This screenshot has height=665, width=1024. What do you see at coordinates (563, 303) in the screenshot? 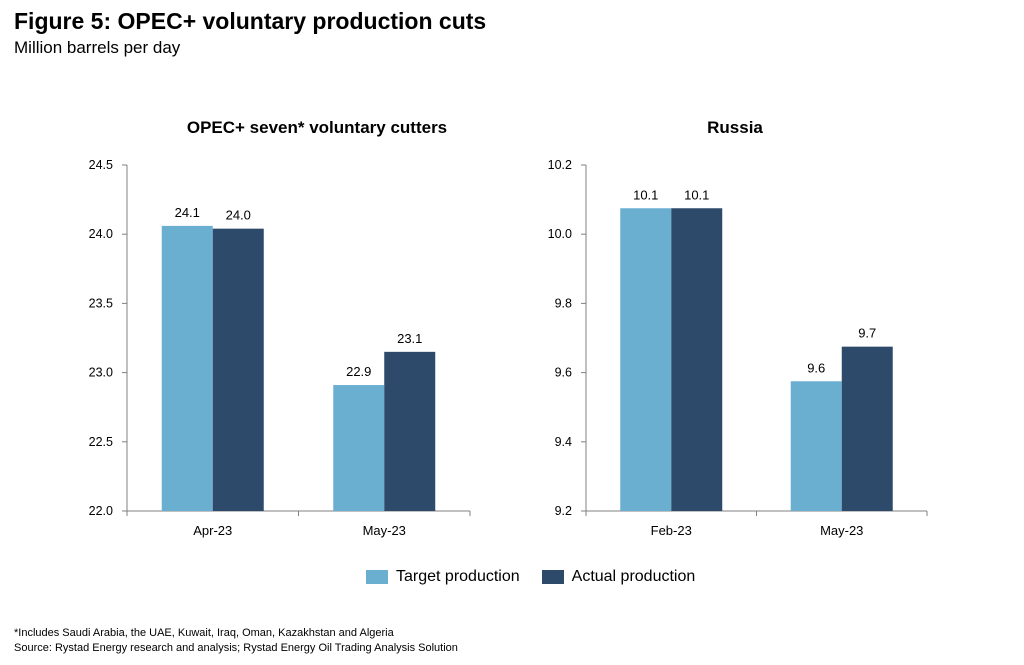
I see `y-tick-label: 9.8` at bounding box center [563, 303].